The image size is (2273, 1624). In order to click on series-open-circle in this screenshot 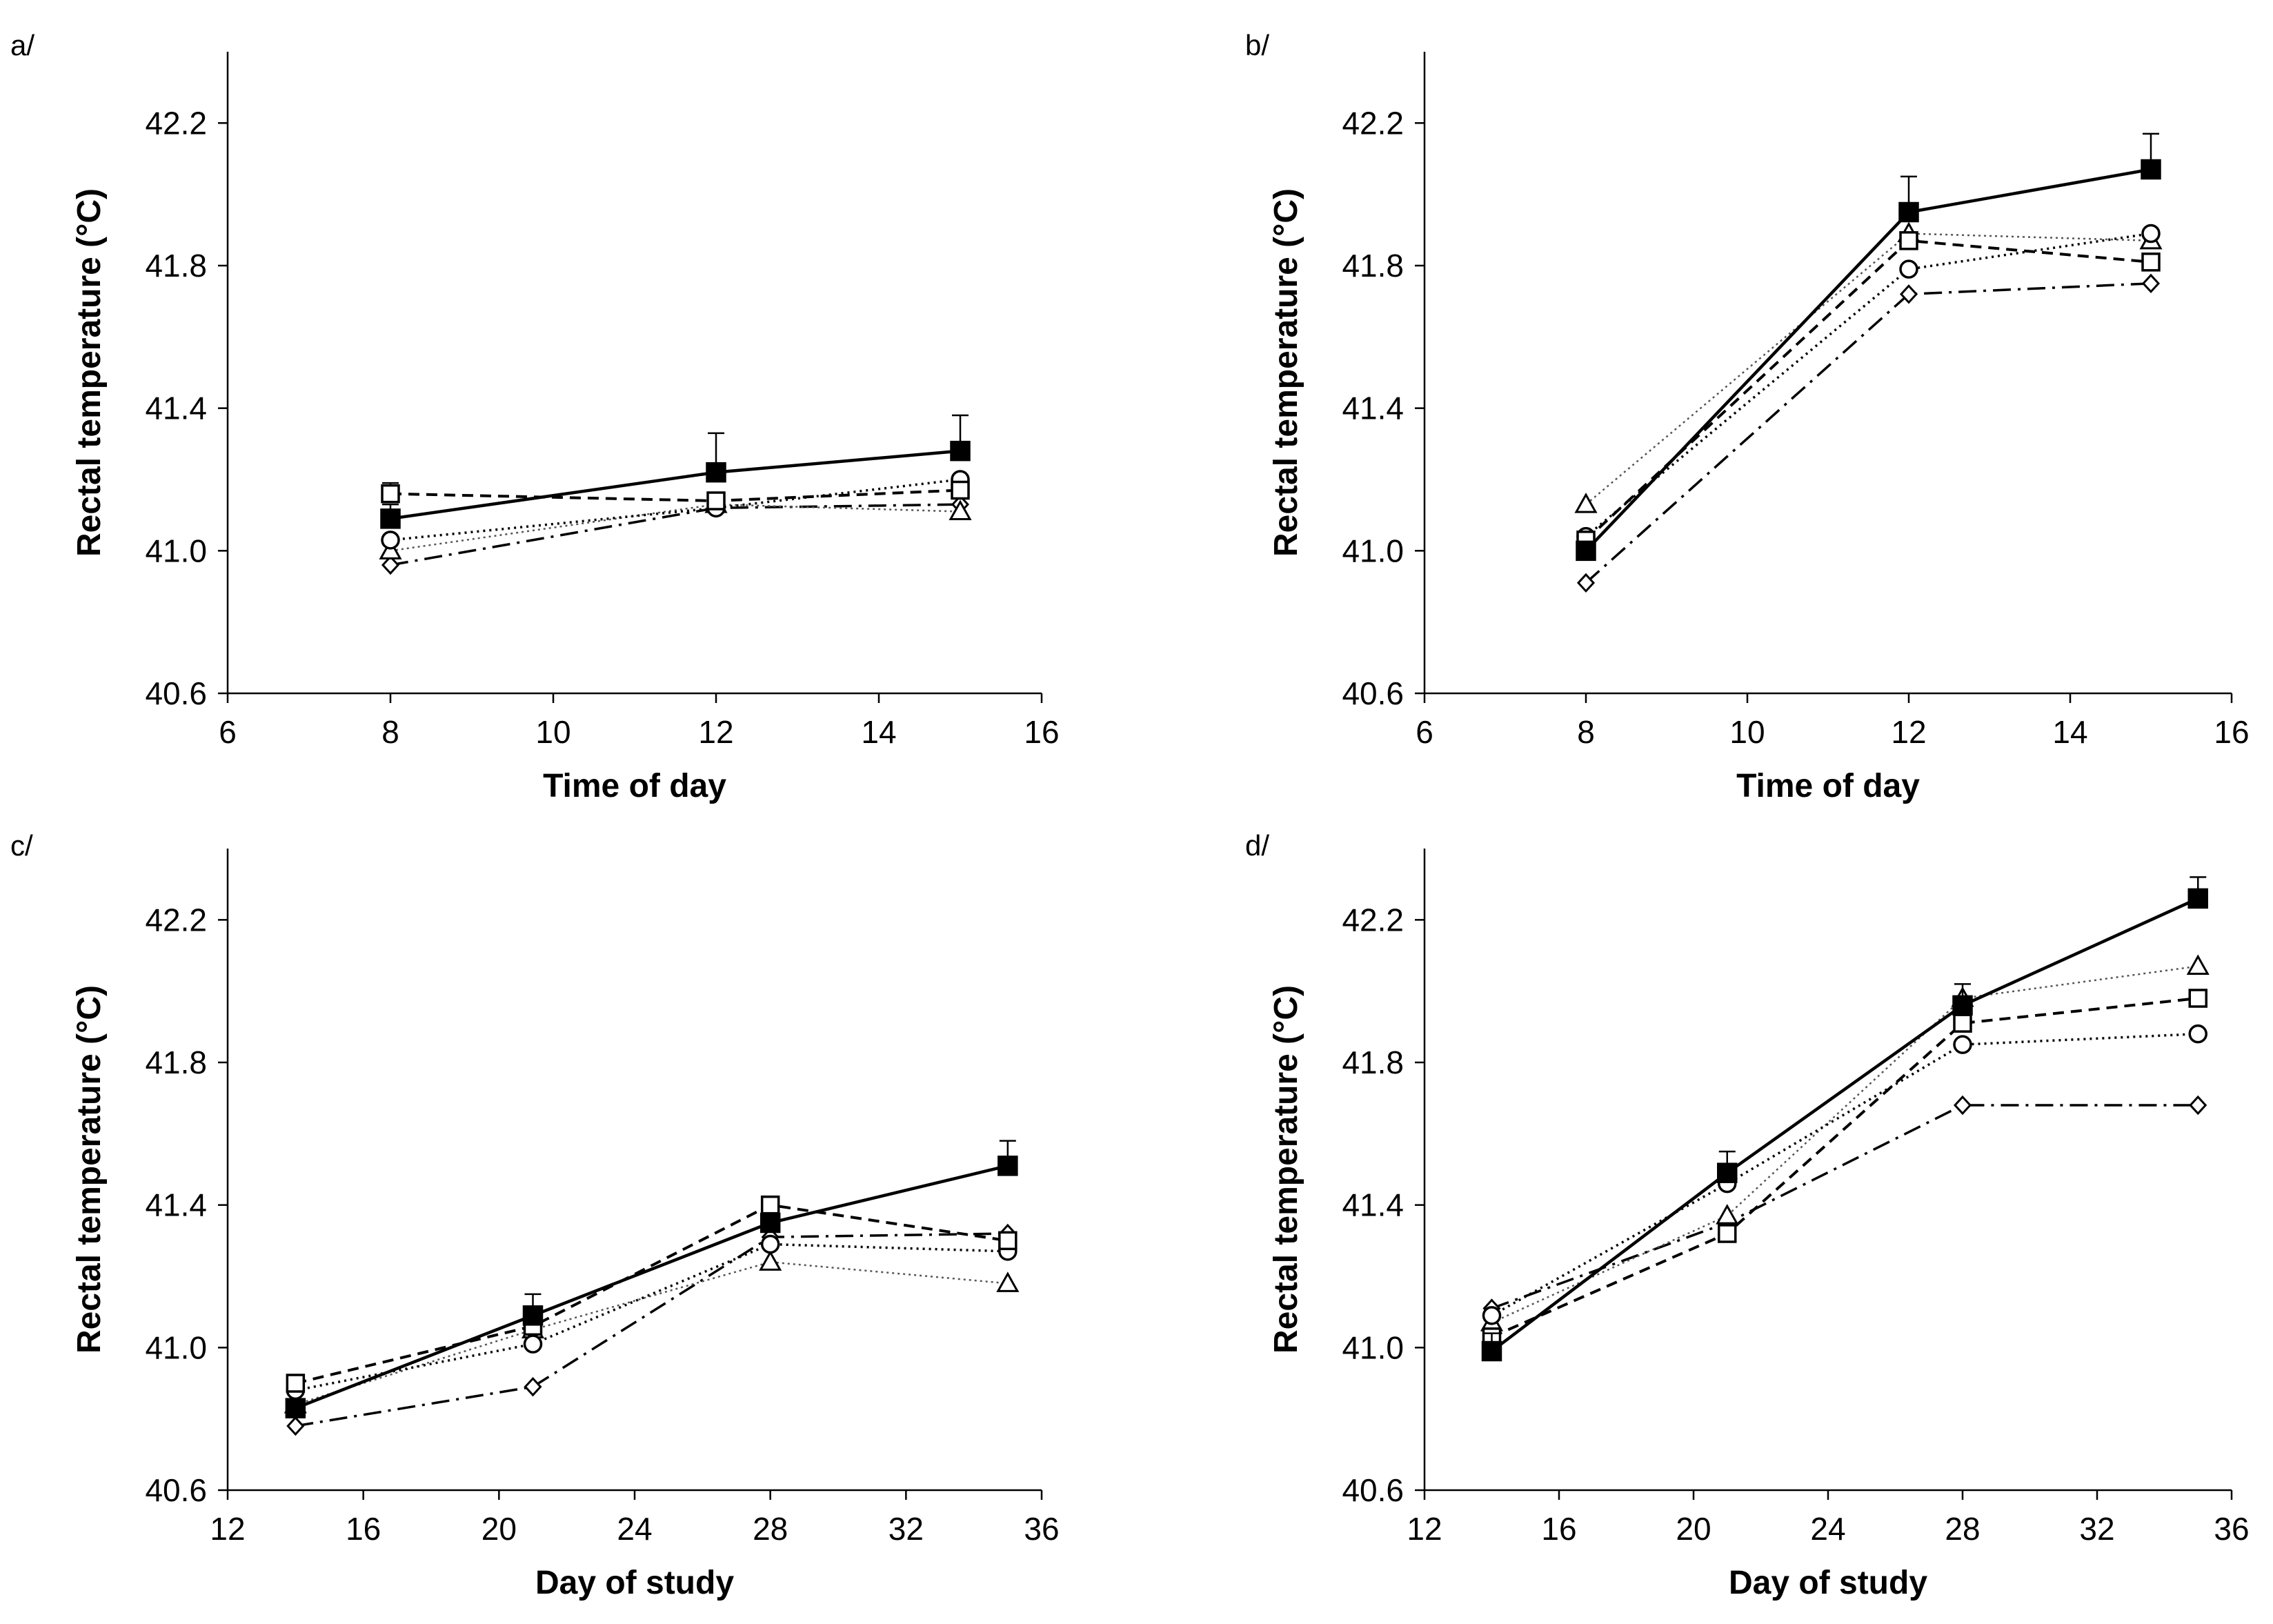, I will do `click(1844, 1174)`.